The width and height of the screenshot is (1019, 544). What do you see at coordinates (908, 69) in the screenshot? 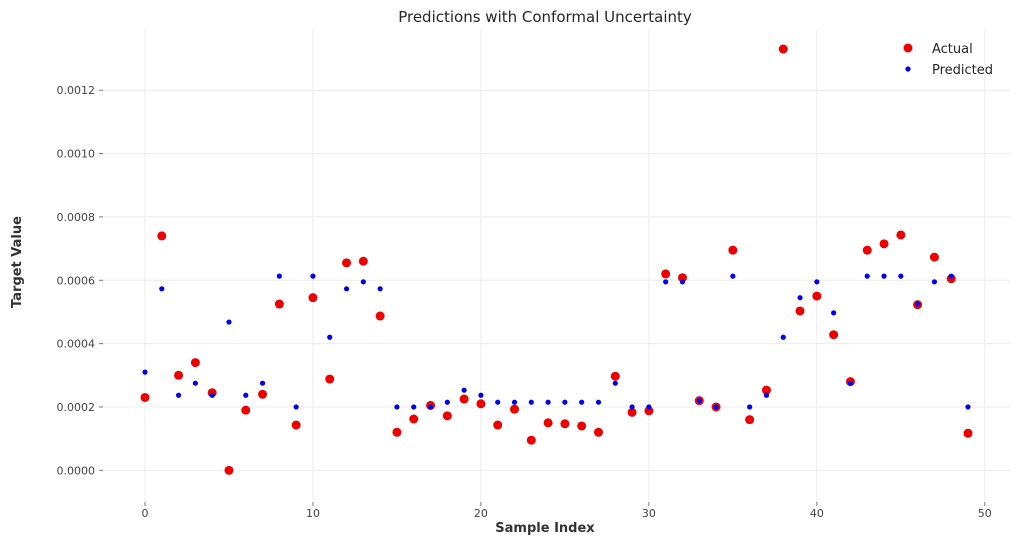
I see `legend-marker-predicted` at bounding box center [908, 69].